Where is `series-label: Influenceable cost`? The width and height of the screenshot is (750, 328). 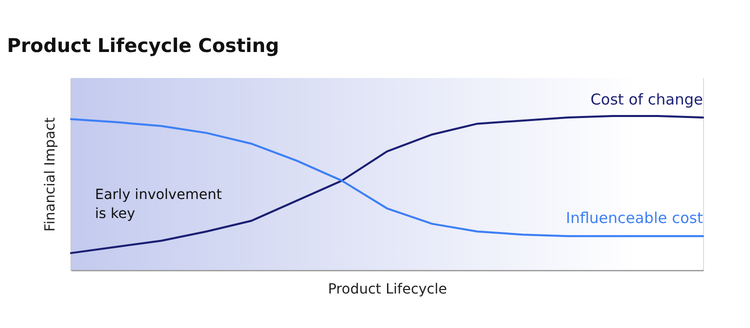
series-label: Influenceable cost is located at coordinates (635, 218).